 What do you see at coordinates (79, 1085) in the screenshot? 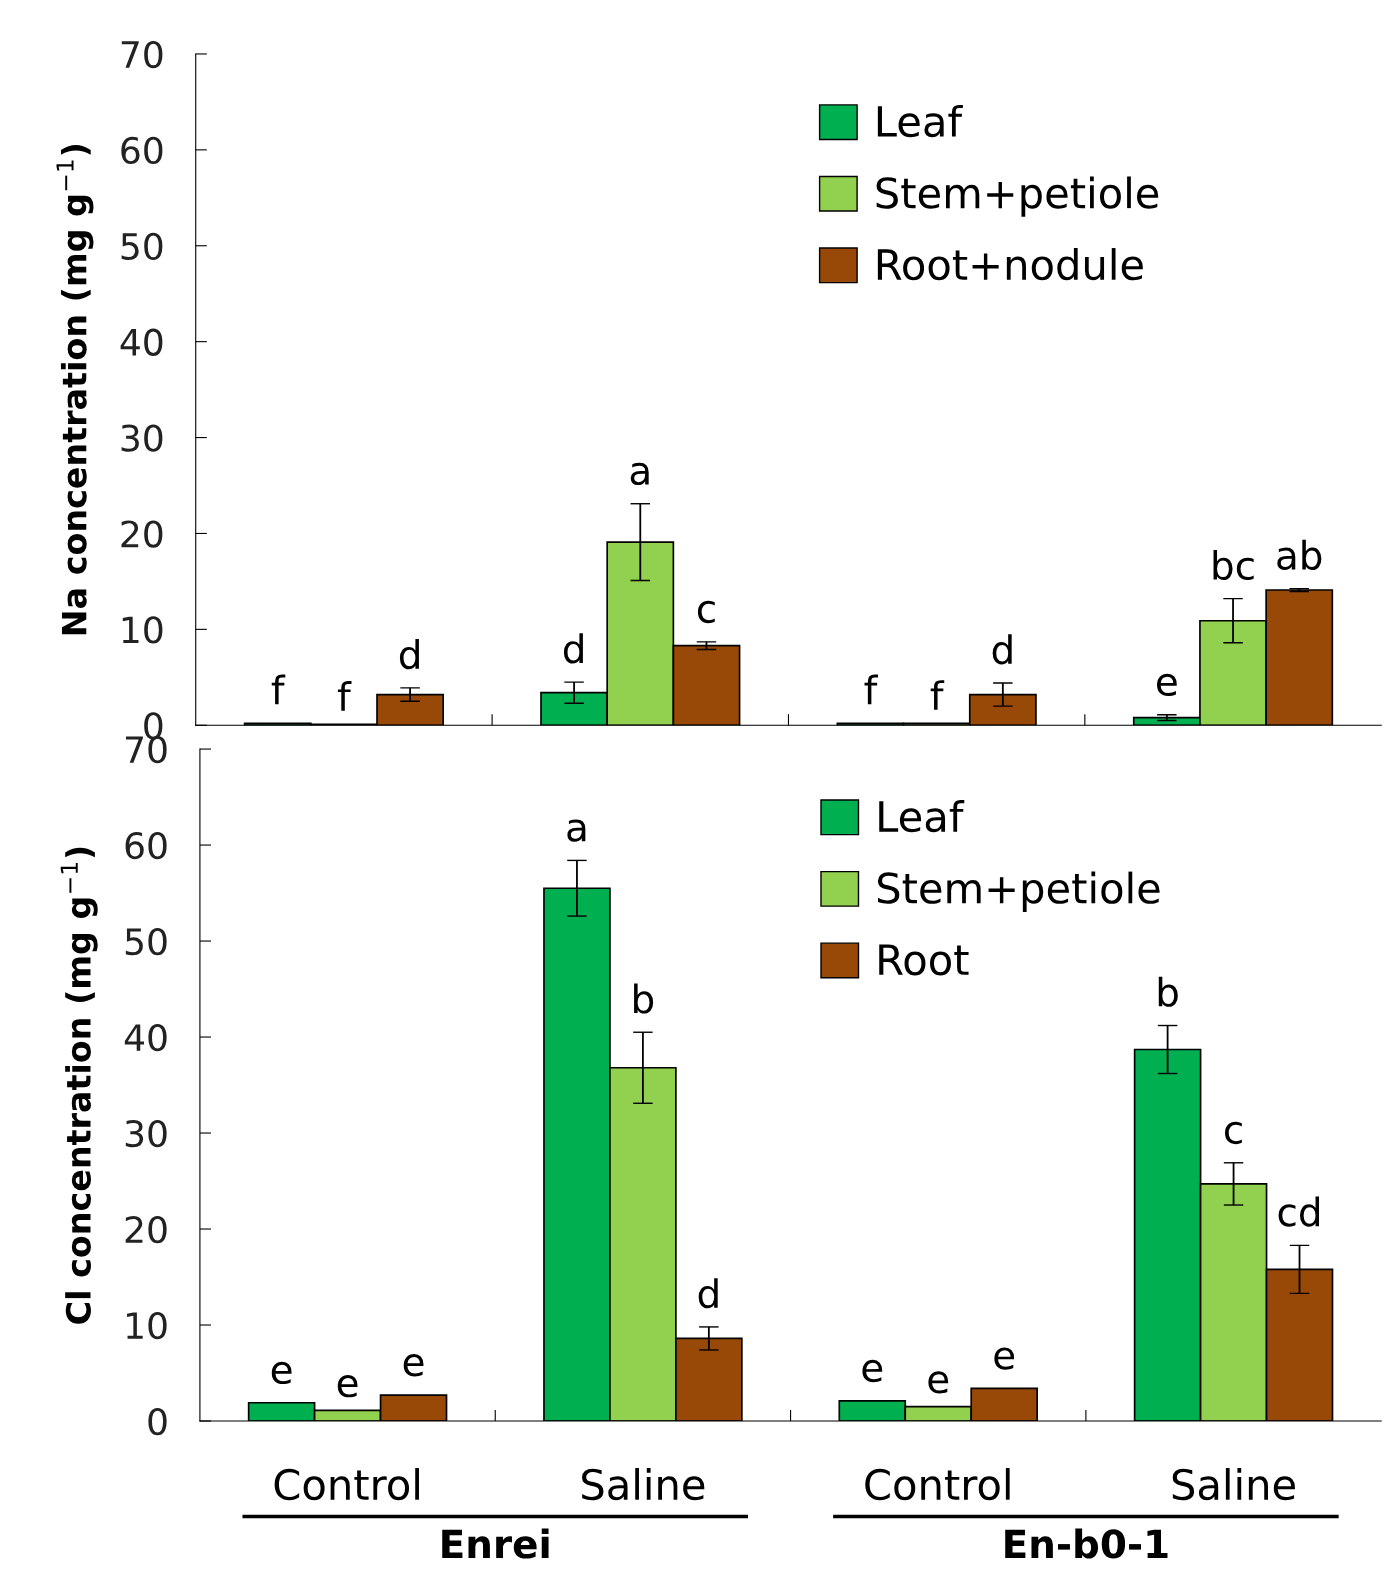
I see `y-axis-title: Cl concentration (mg g$^{−1}$)` at bounding box center [79, 1085].